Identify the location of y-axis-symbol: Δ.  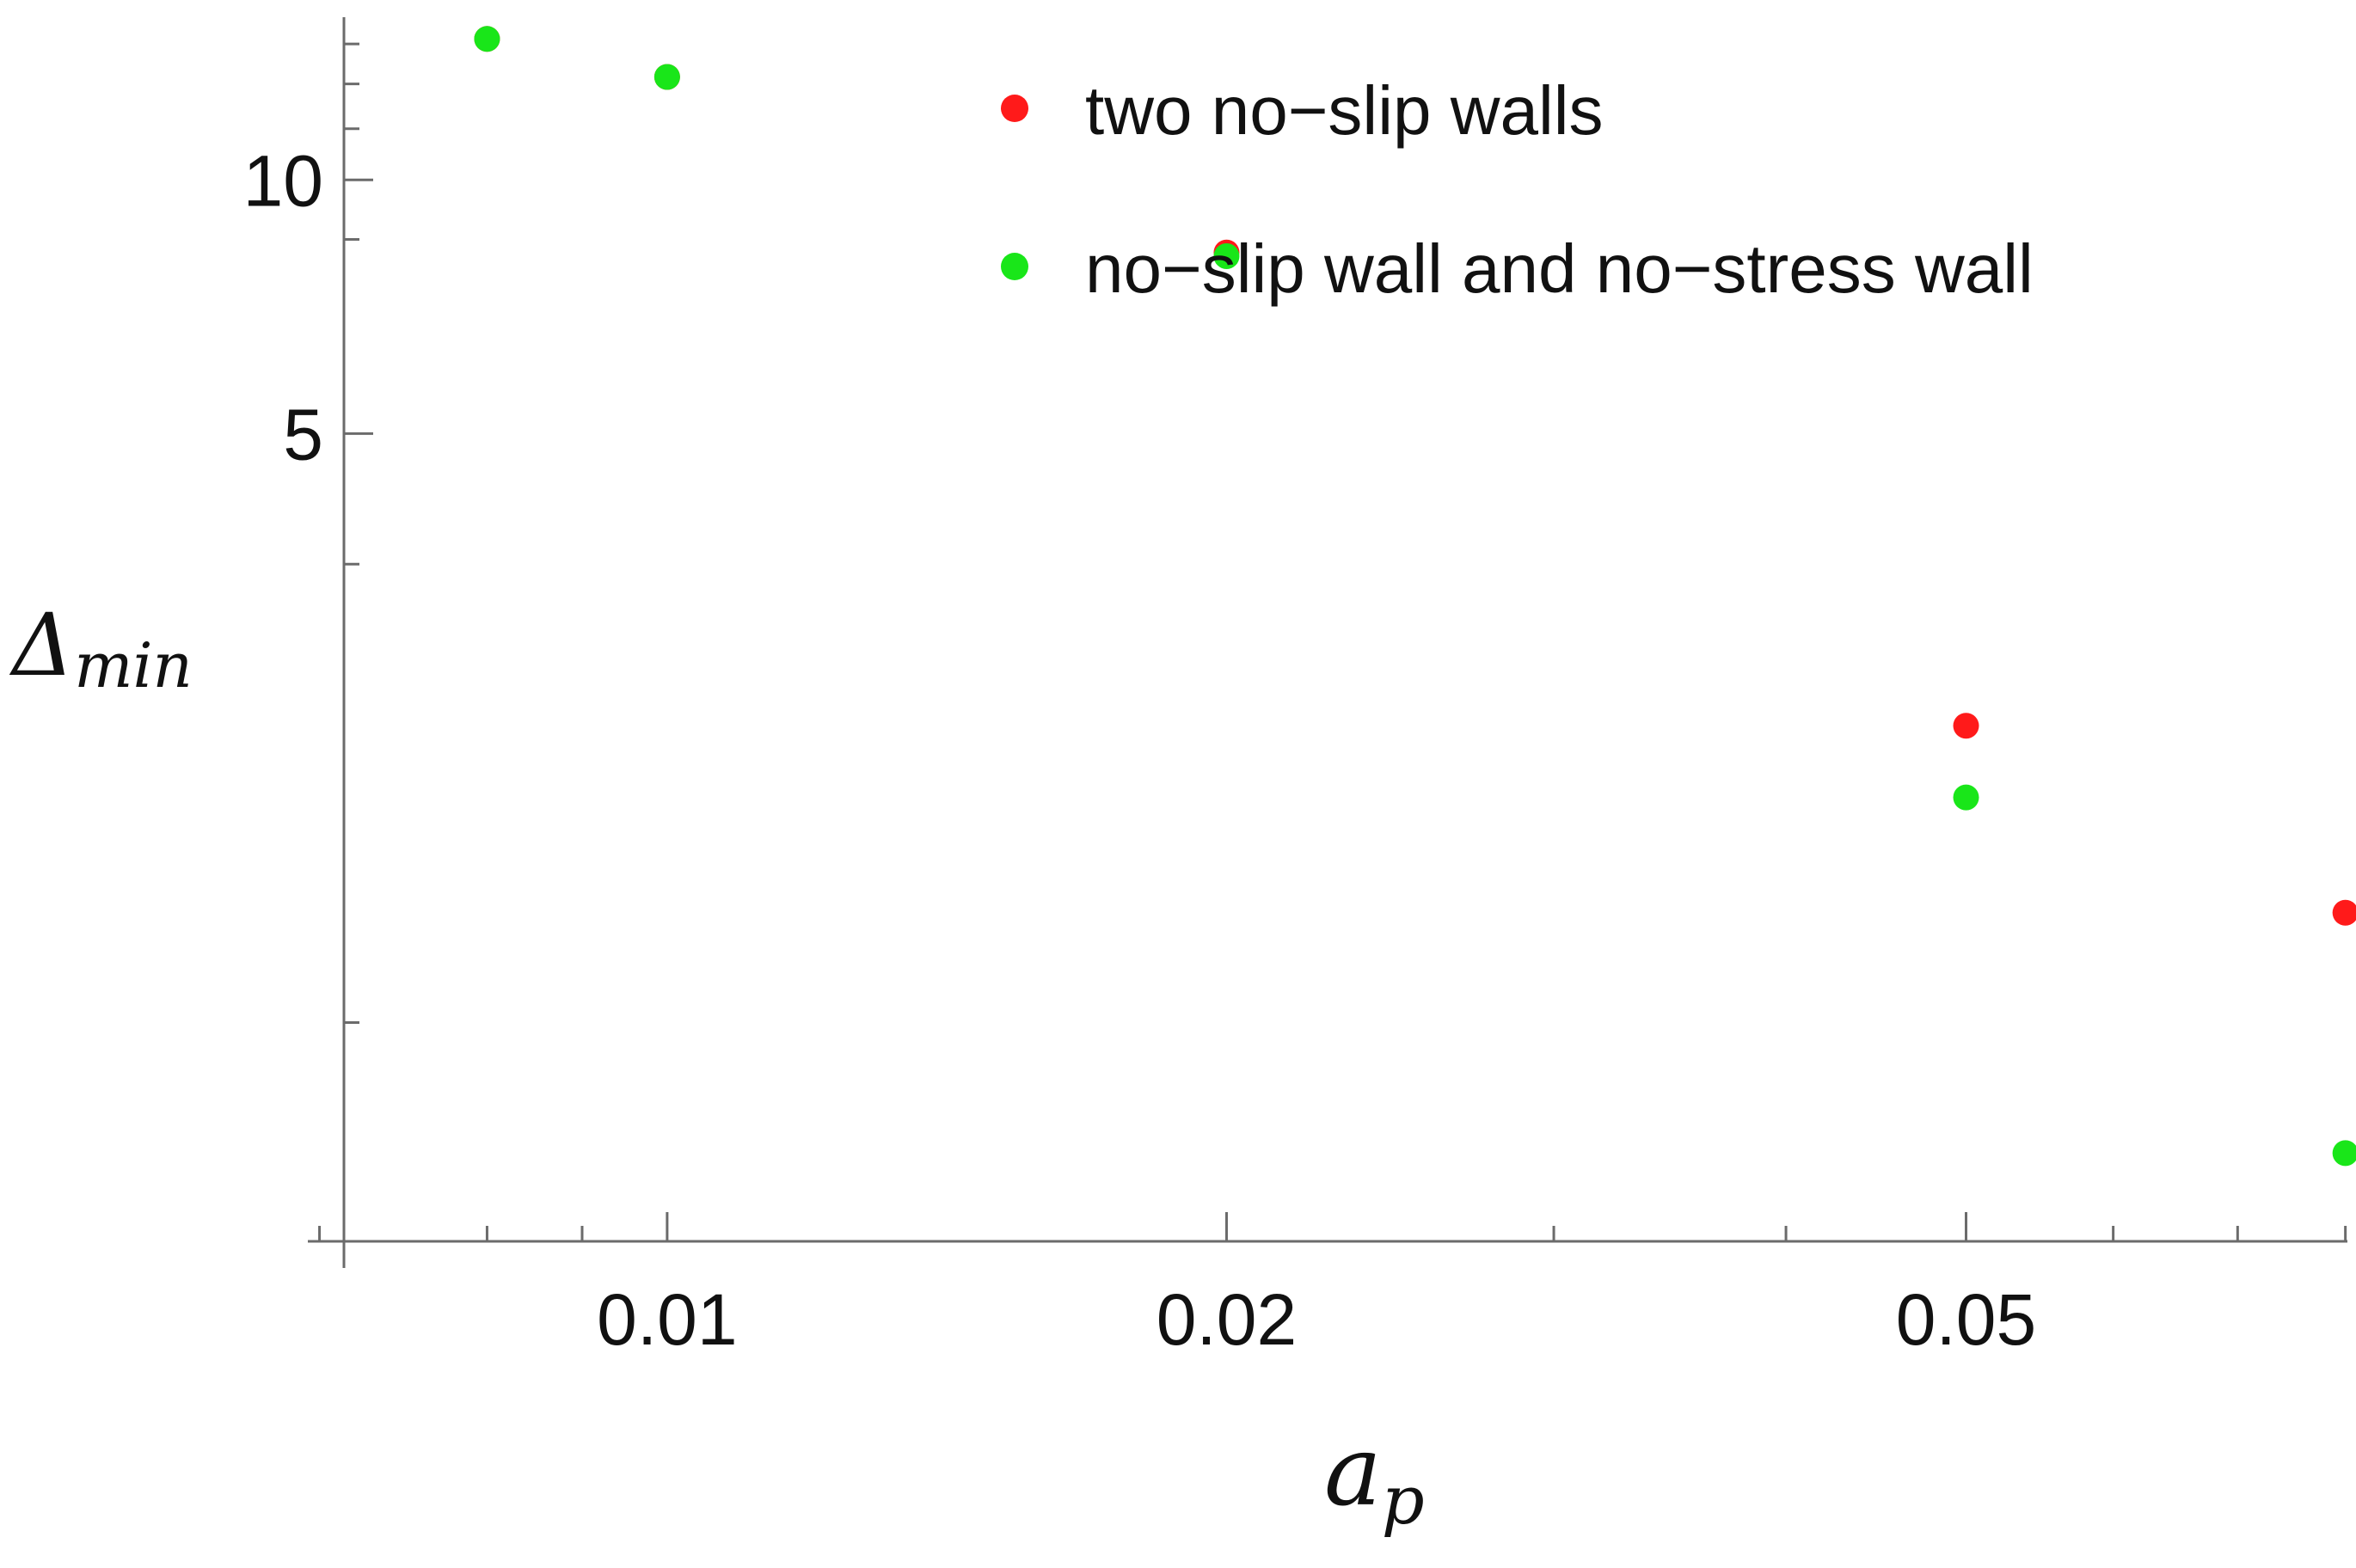
(41, 645).